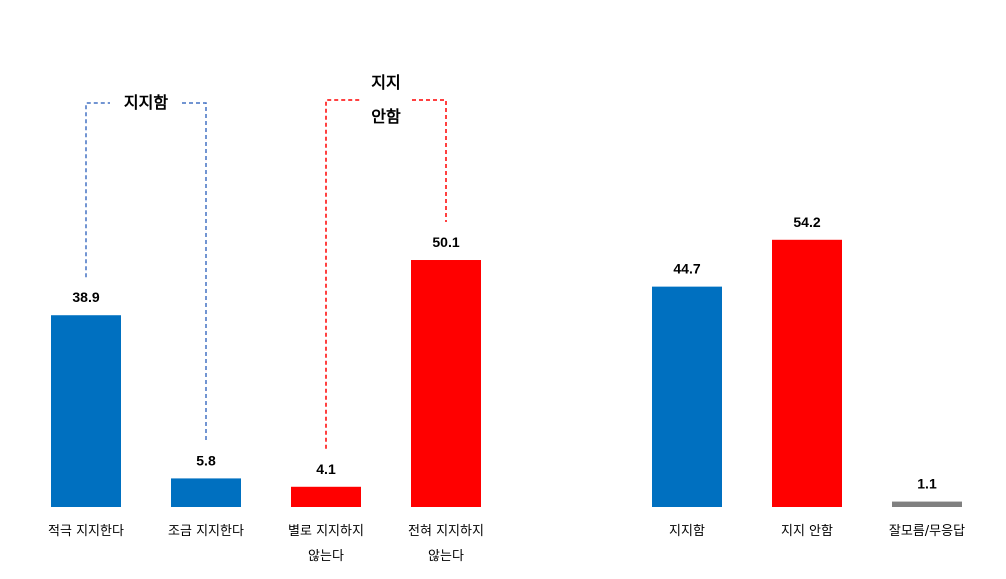 The image size is (1006, 579). I want to click on category-label-2-3: 잘모름/무응답, so click(927, 531).